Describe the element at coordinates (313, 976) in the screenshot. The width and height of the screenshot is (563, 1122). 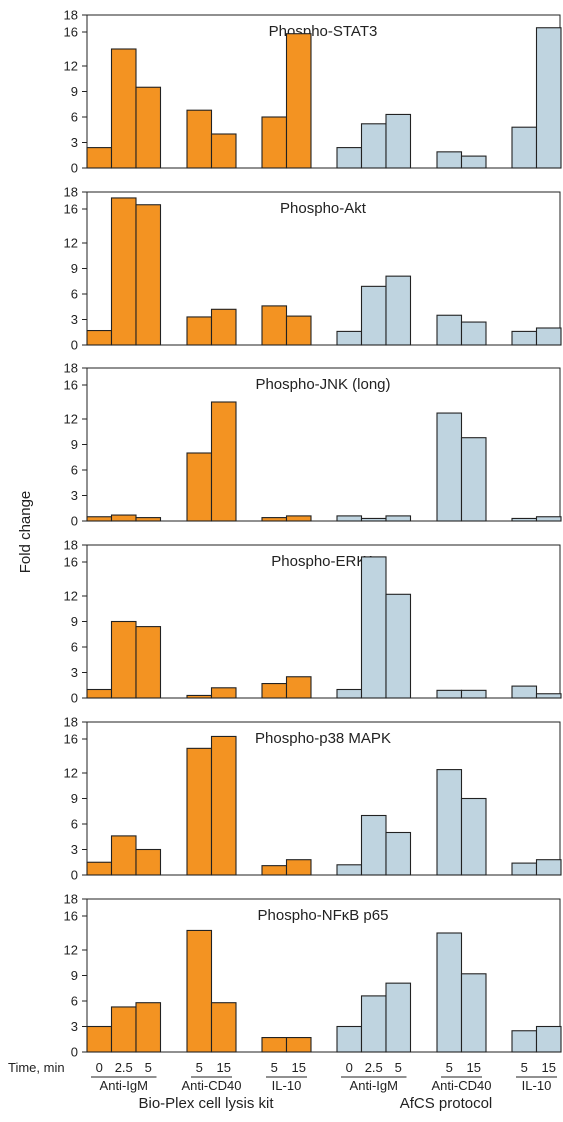
I see `chart-panel: 0 3 6 9 12 16 18 Phospho-NFκB p65` at that location.